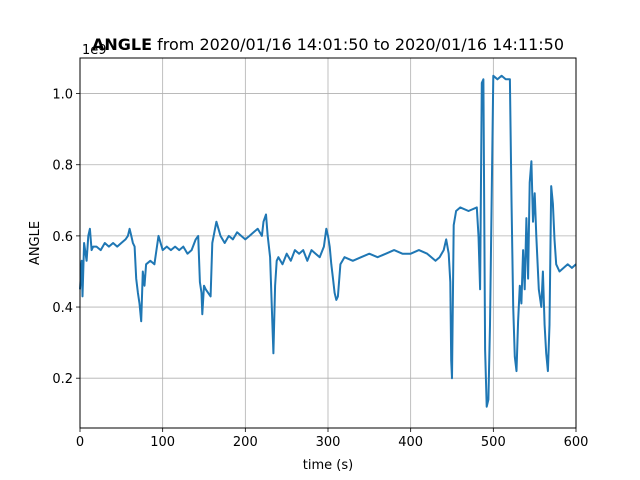 Image resolution: width=640 pixels, height=480 pixels. What do you see at coordinates (162, 442) in the screenshot?
I see `x-tick-label: 100` at bounding box center [162, 442].